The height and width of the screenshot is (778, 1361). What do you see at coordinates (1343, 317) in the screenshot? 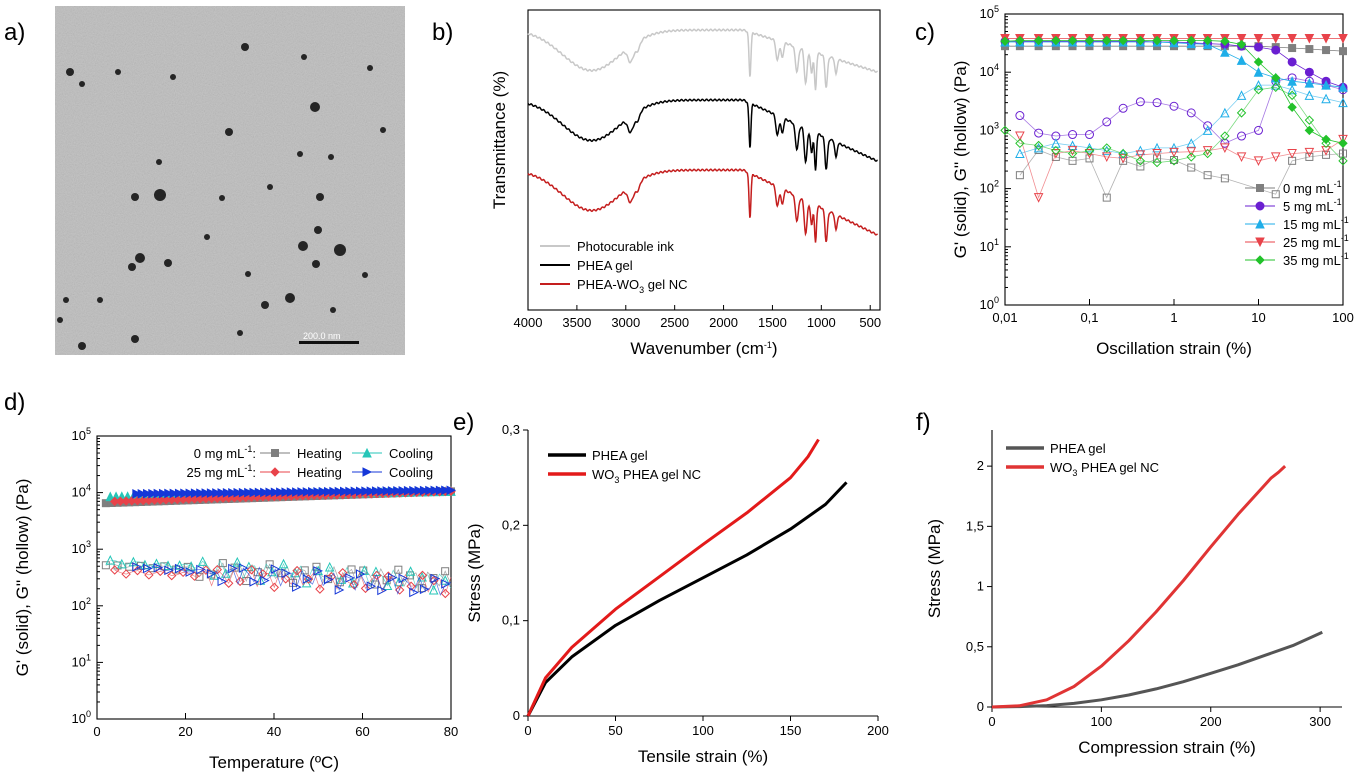
I see `strain-x-tick-label: 100` at bounding box center [1343, 317].